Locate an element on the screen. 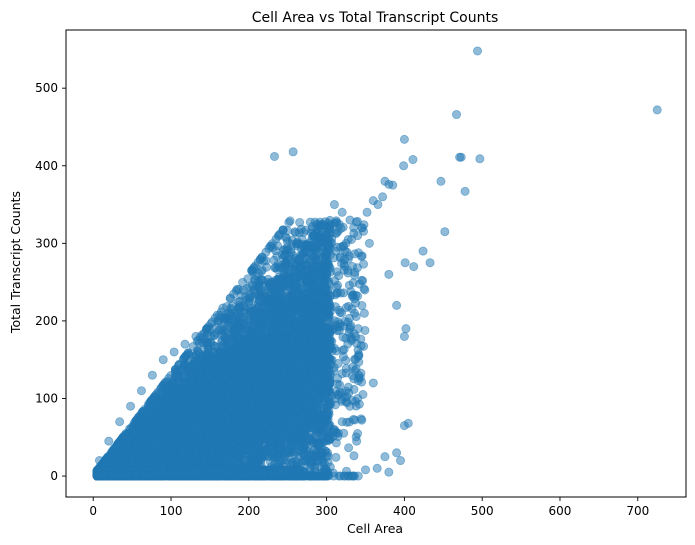  chart-title: Cell Area vs Total Transcript Counts is located at coordinates (375, 18).